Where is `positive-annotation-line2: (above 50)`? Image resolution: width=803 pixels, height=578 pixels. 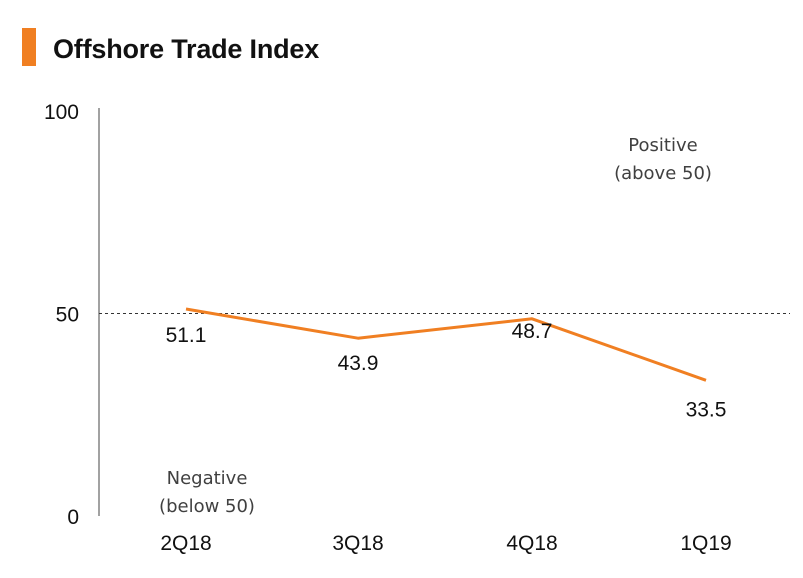
positive-annotation-line2: (above 50) is located at coordinates (663, 173).